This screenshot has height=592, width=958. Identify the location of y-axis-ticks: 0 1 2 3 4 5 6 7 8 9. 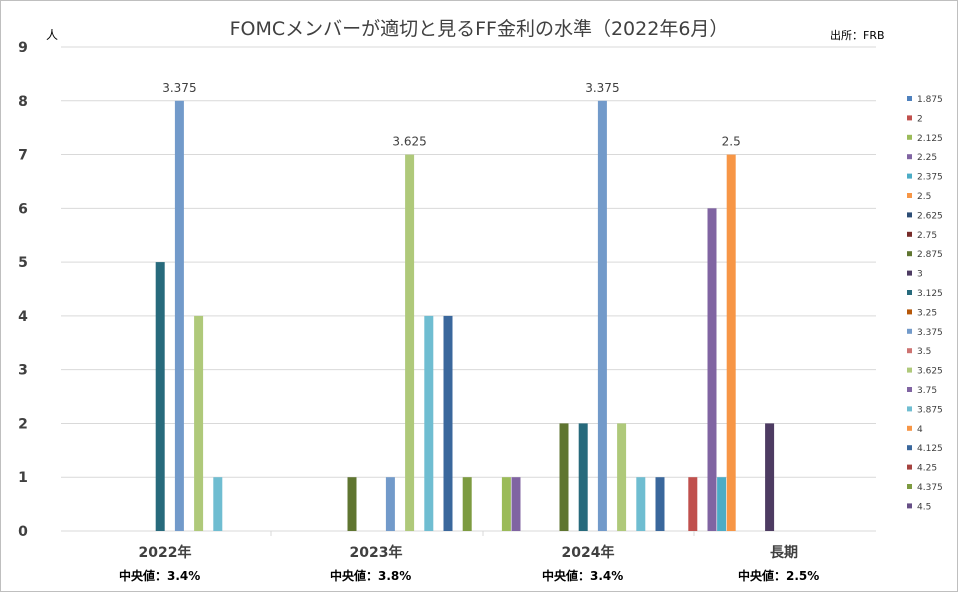
(23, 290).